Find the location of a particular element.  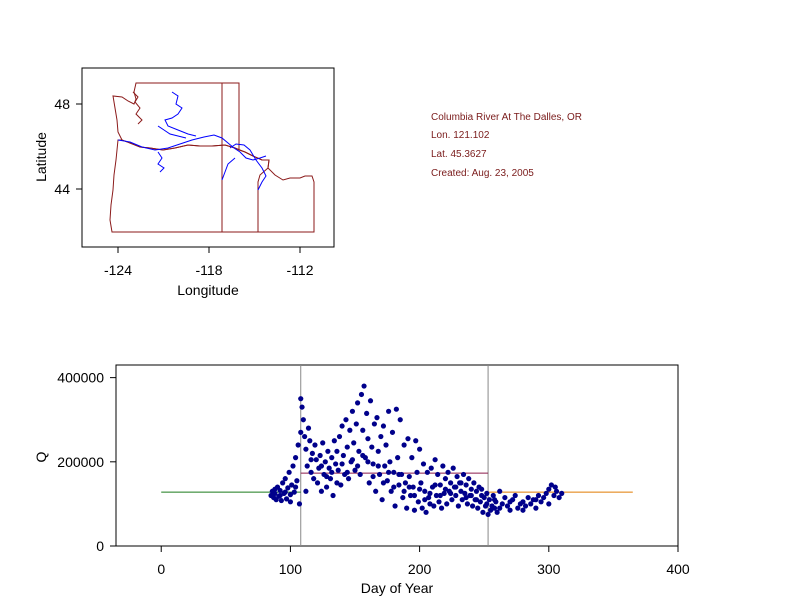

state-borders is located at coordinates (212, 157).